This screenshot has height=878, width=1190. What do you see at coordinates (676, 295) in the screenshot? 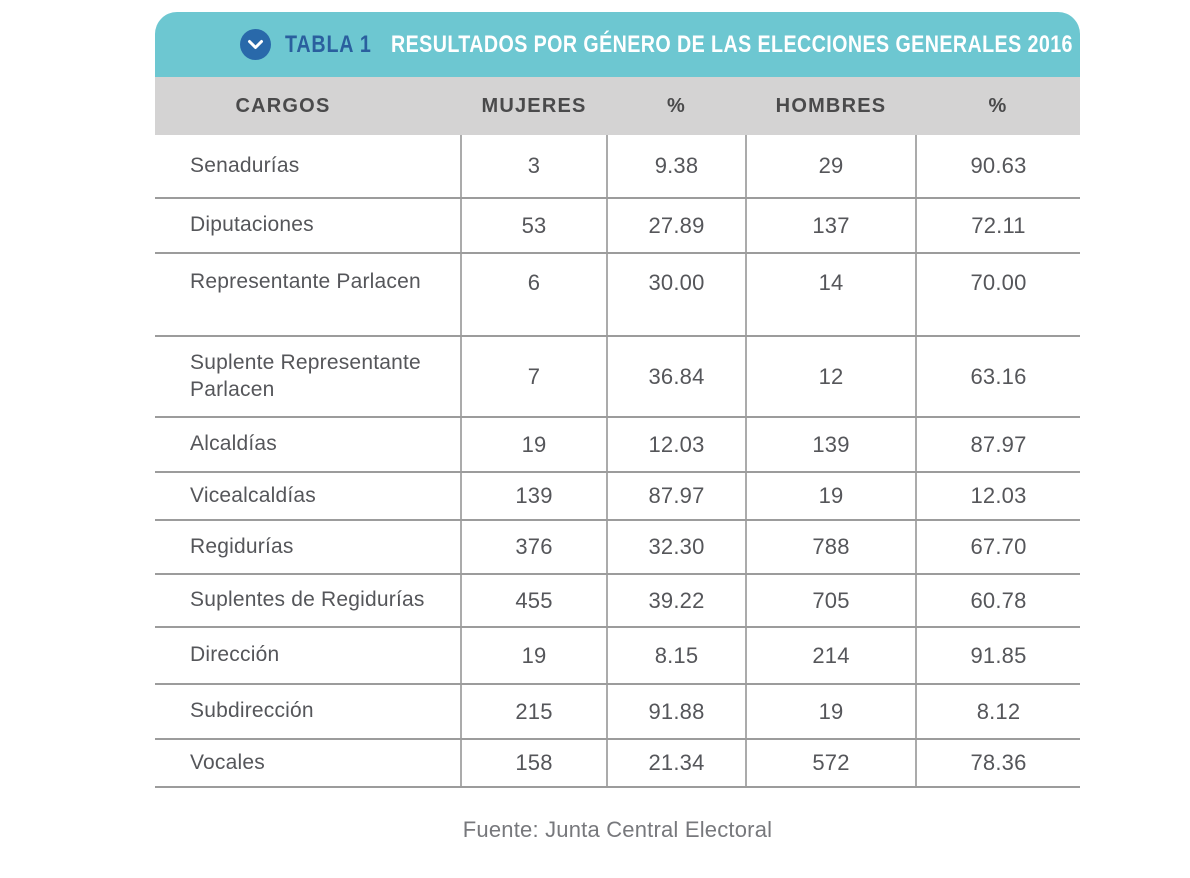
I see `cell-pct-mujeres: 30.00` at bounding box center [676, 295].